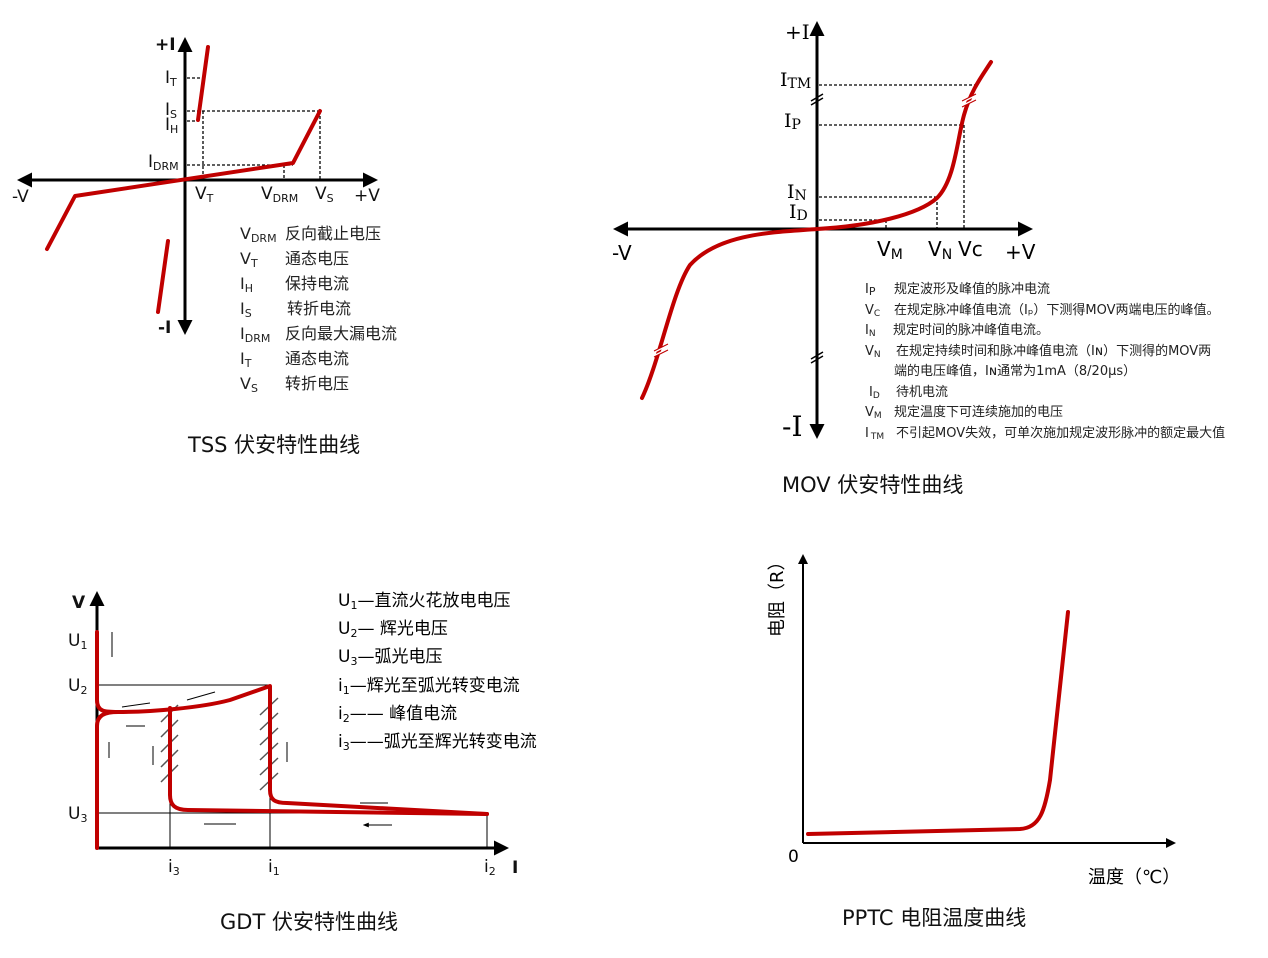  I want to click on svg-text: ID, so click(874, 393).